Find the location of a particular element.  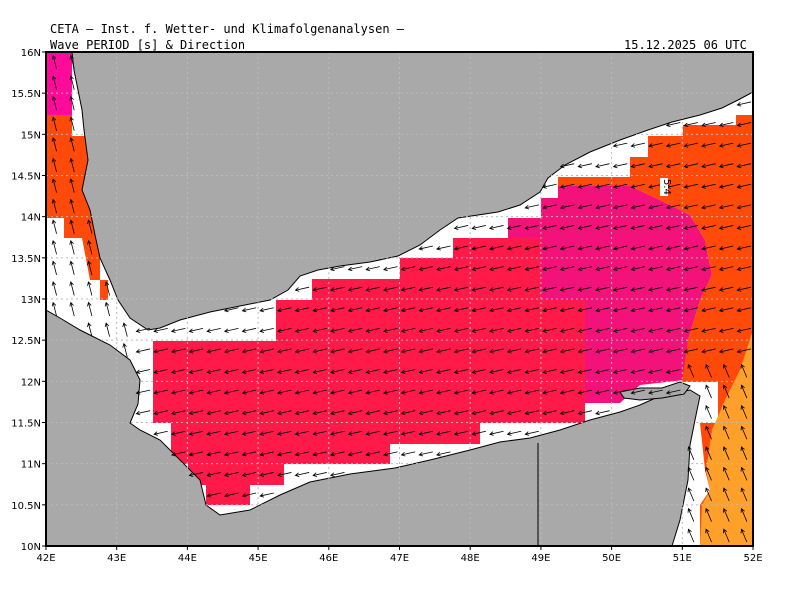

land-socotra is located at coordinates (655, 391).